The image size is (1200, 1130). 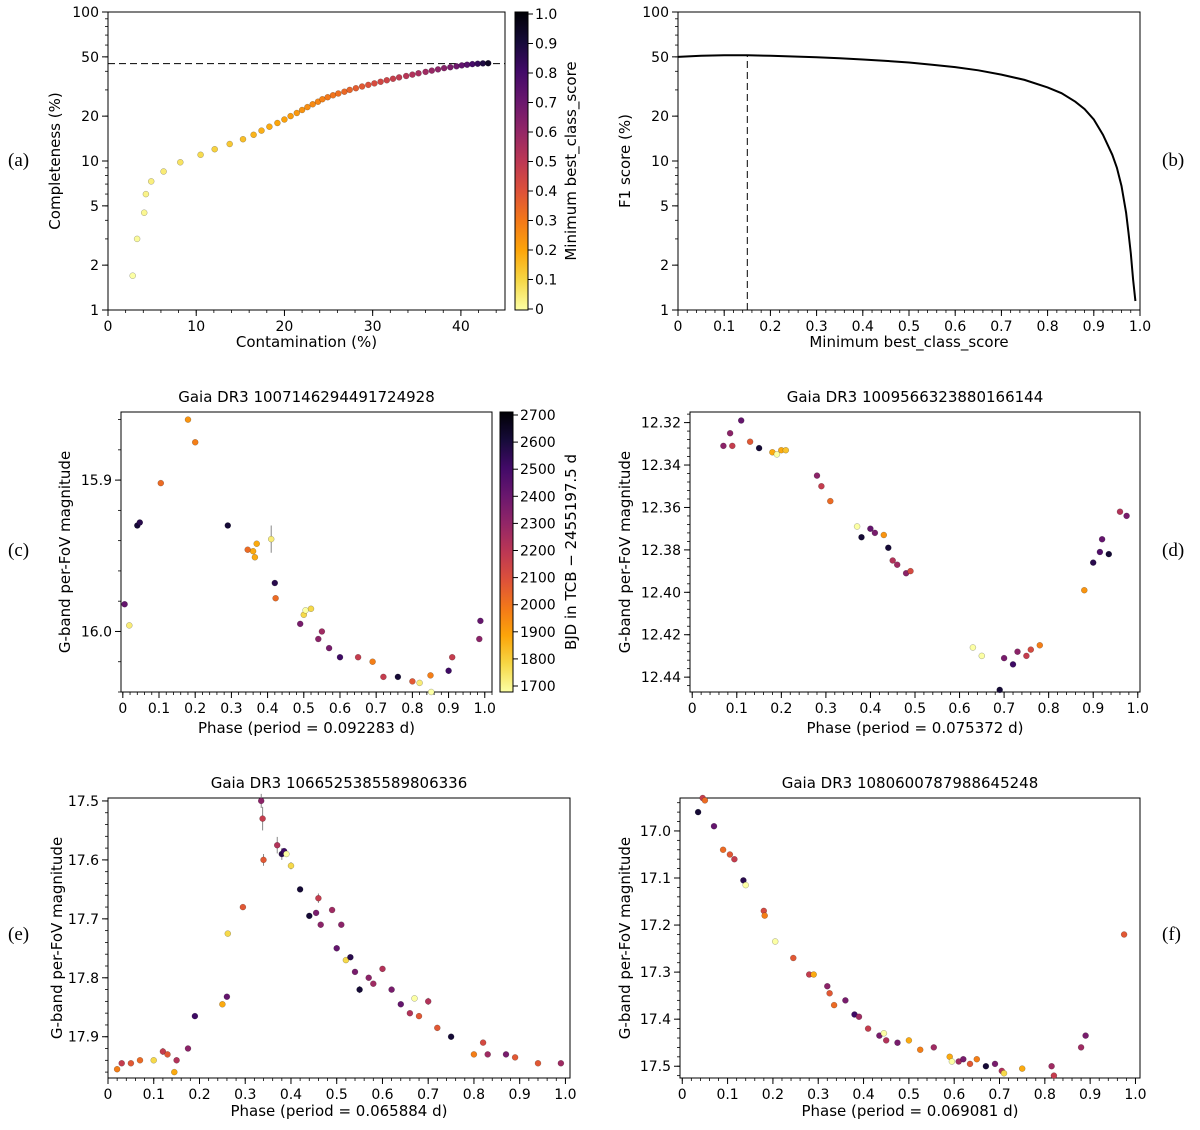 What do you see at coordinates (655, 1067) in the screenshot?
I see `y-tick-label: 17.5` at bounding box center [655, 1067].